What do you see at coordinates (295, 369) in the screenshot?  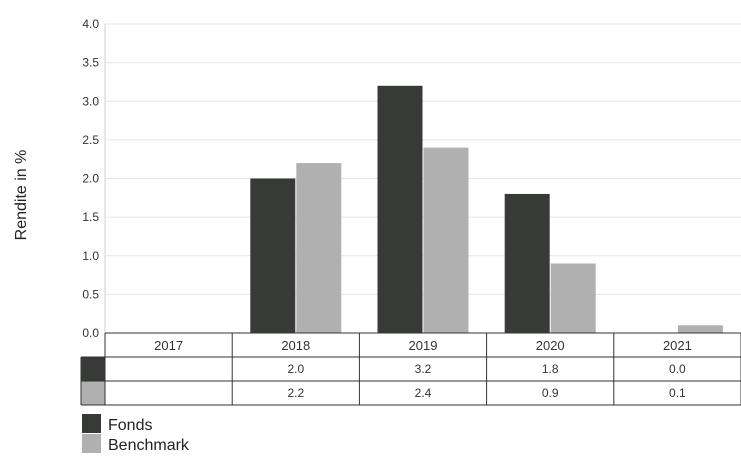 I see `data-label: 2.0` at bounding box center [295, 369].